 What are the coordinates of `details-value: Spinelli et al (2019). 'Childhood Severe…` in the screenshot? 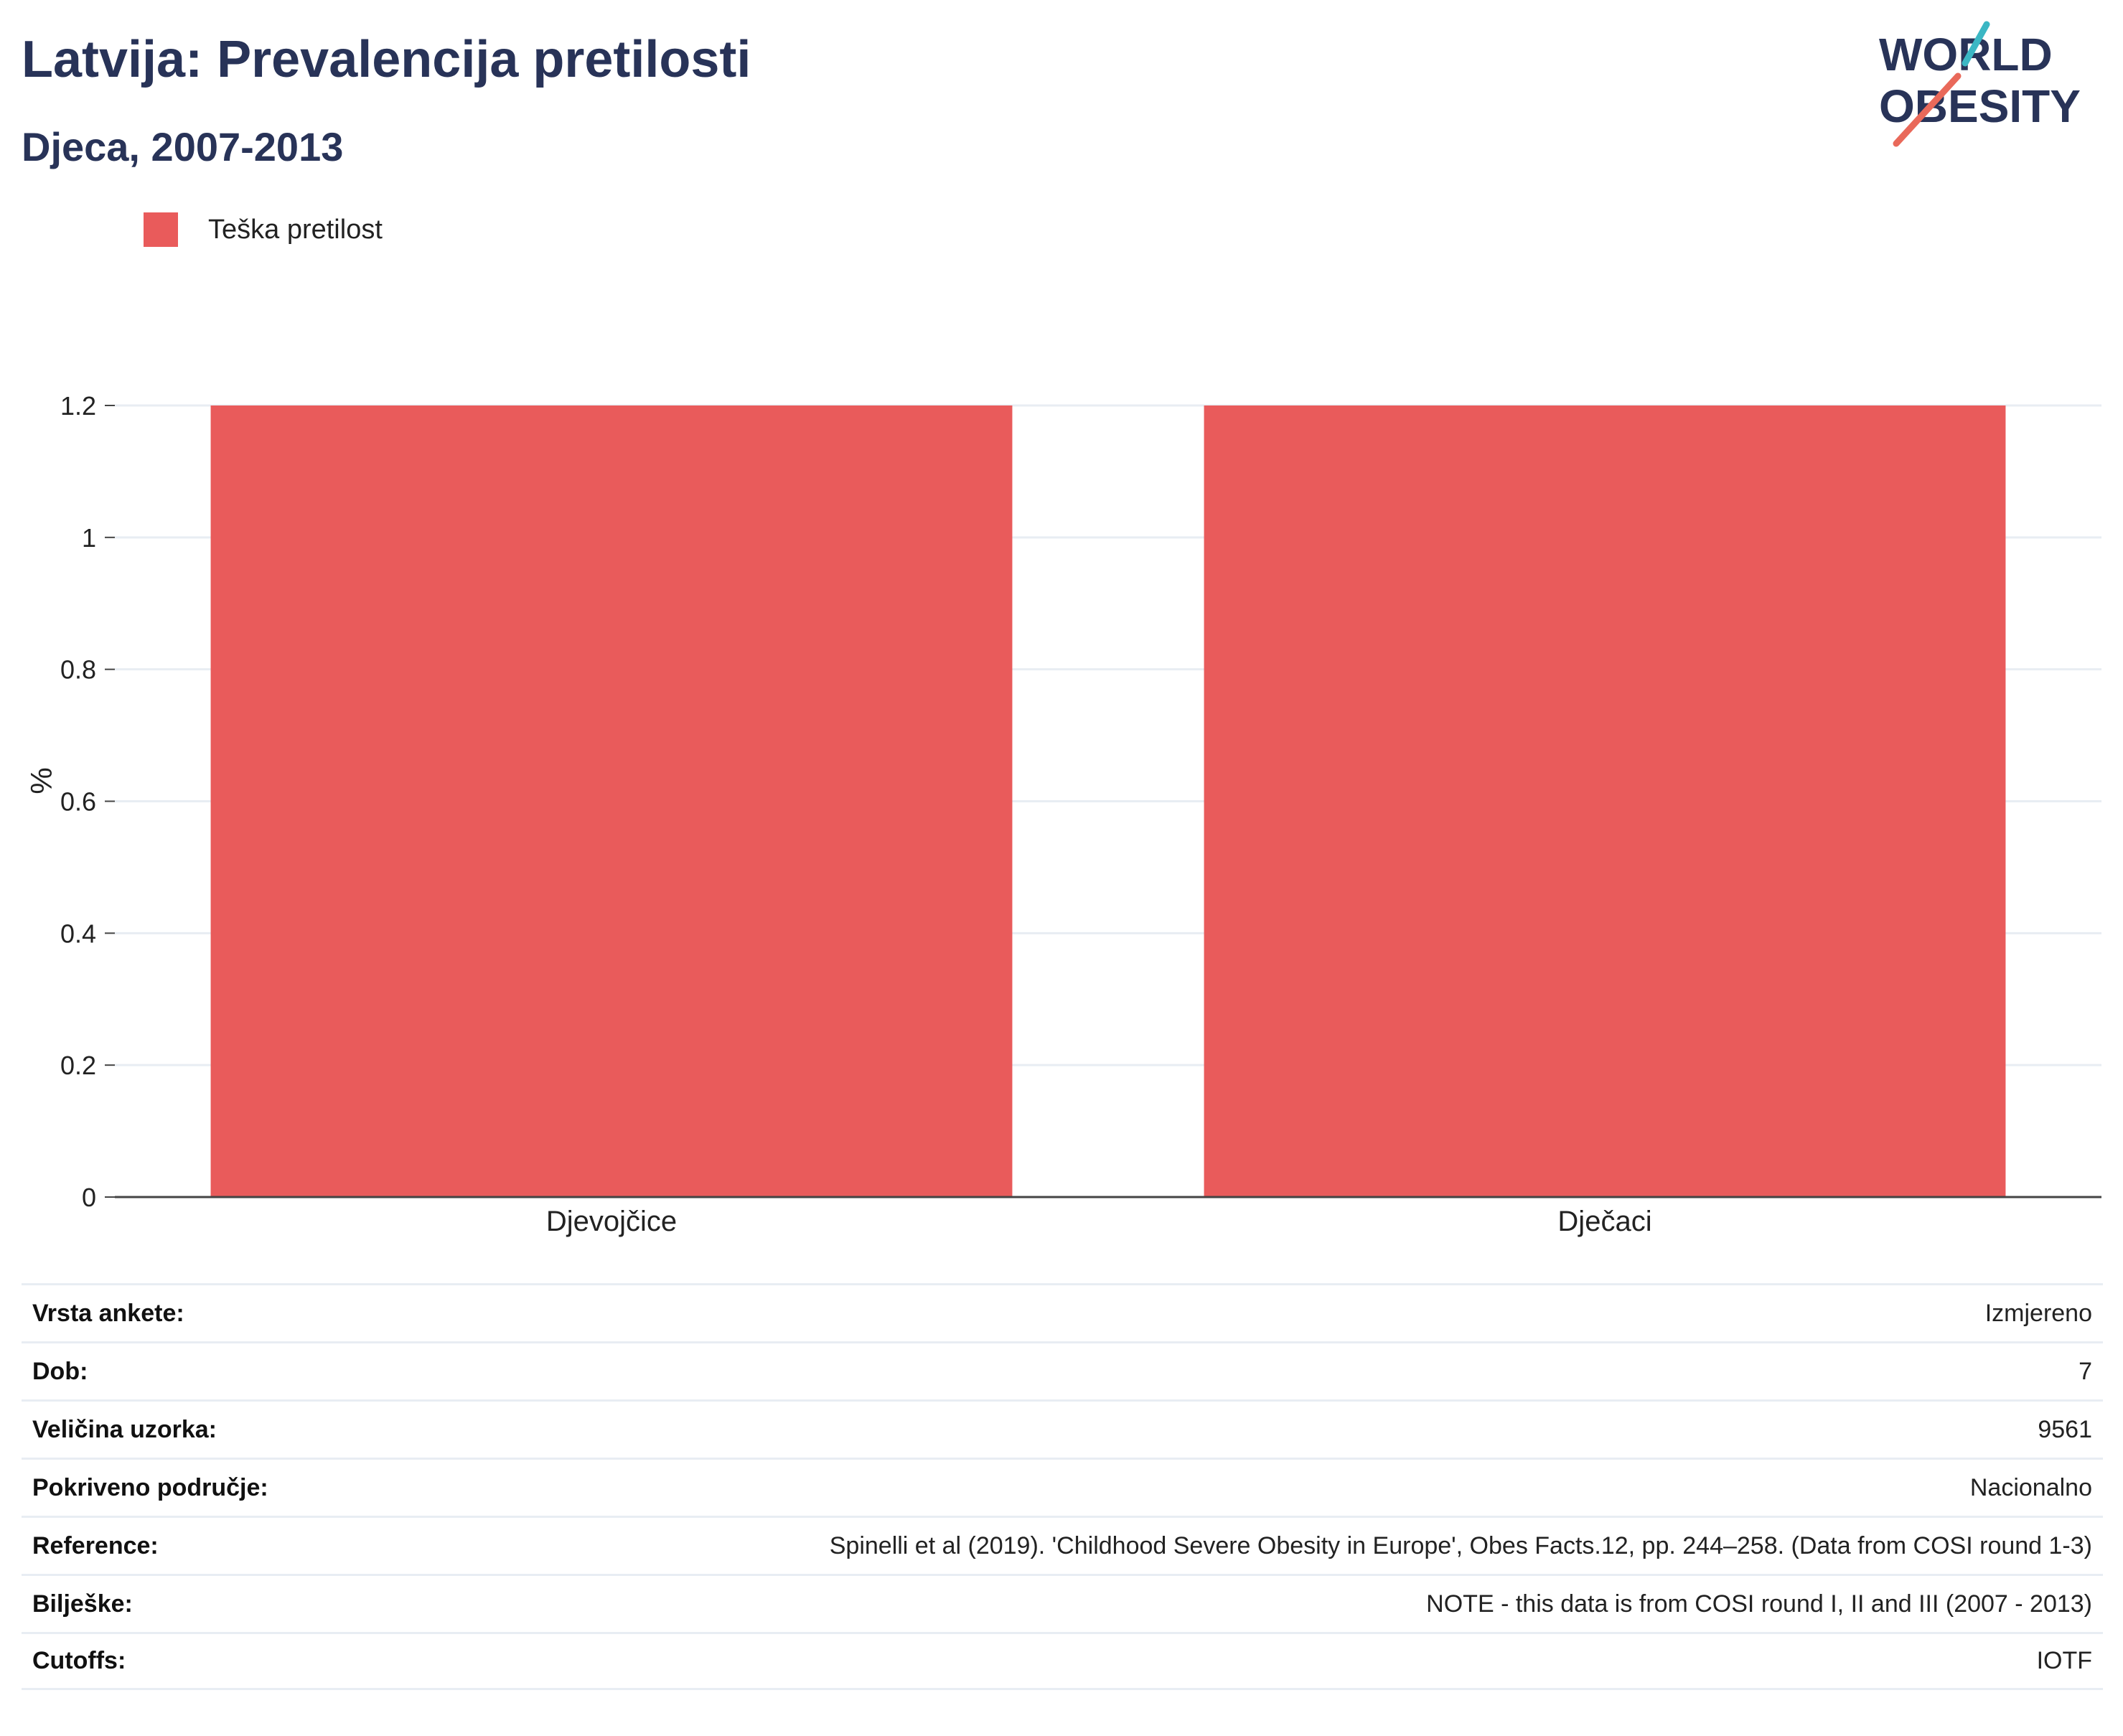 It's located at (1460, 1545).